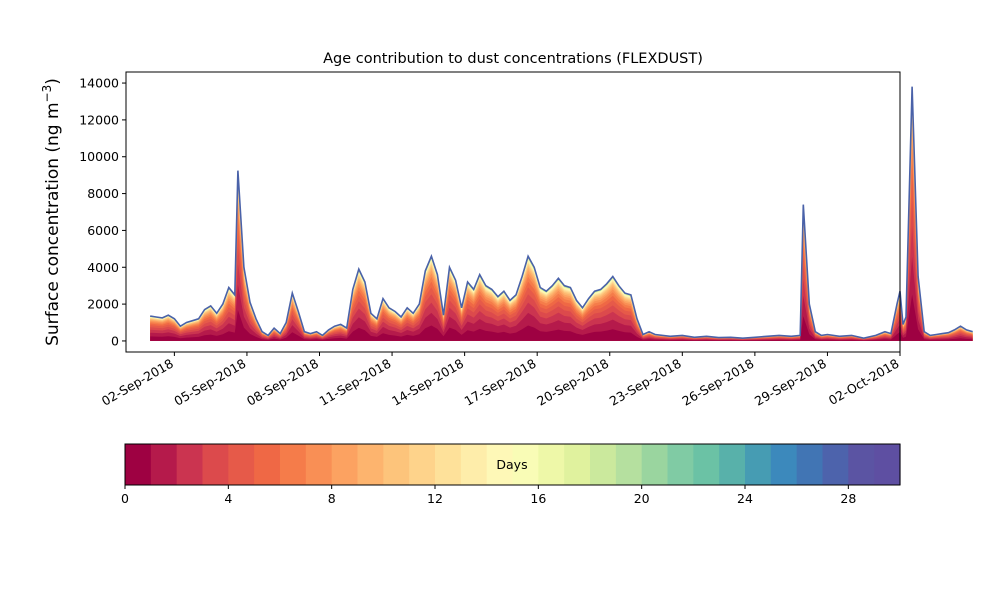 The image size is (1000, 600). I want to click on y-tick-label: 14000, so click(99, 83).